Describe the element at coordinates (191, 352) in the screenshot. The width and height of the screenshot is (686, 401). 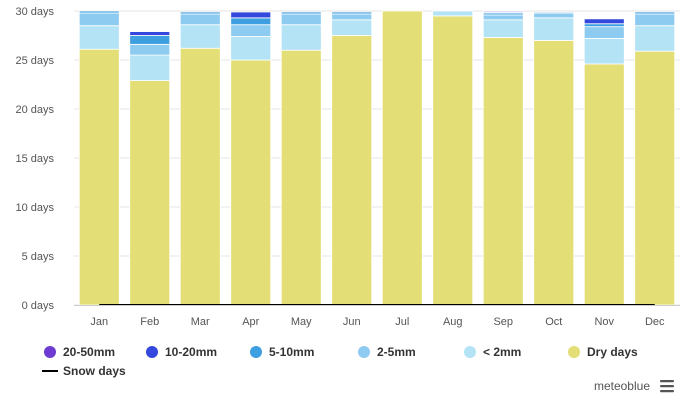
I see `legend-label: 10-20mm` at that location.